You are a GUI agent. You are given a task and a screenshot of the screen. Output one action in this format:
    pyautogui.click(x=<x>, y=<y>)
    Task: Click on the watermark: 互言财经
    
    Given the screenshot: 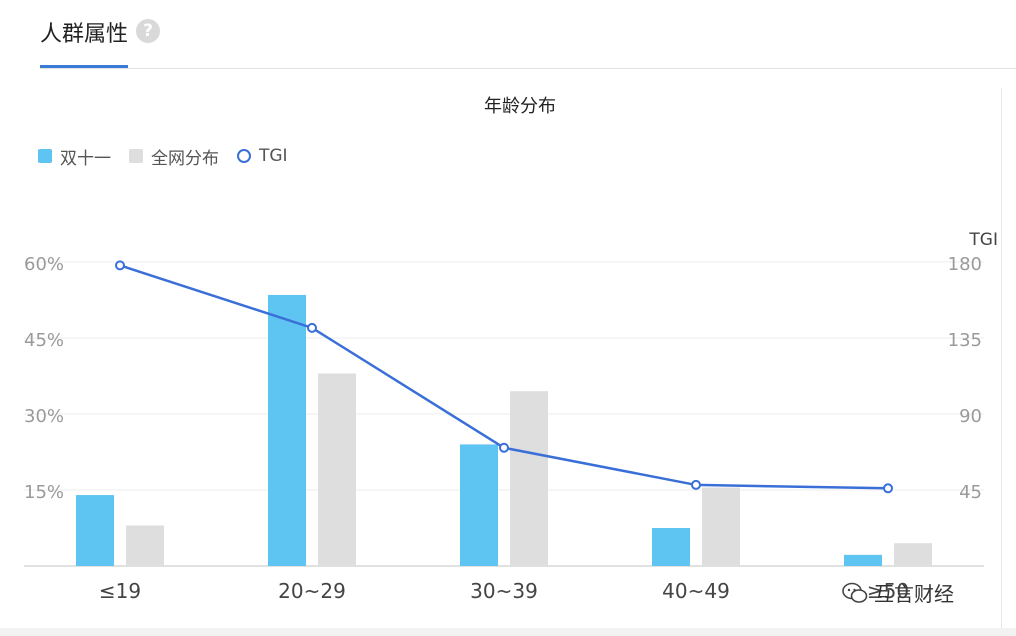 What is the action you would take?
    pyautogui.click(x=898, y=592)
    